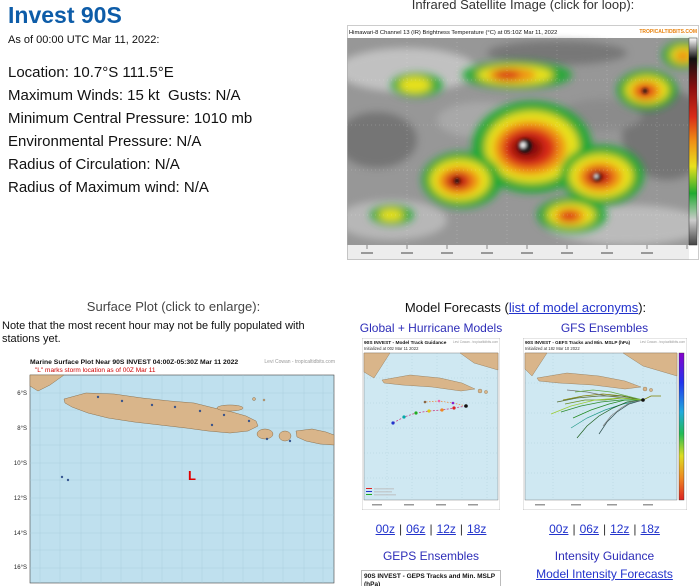 The image size is (699, 586). Describe the element at coordinates (650, 529) in the screenshot. I see `gefs-time-18z: 18z` at that location.